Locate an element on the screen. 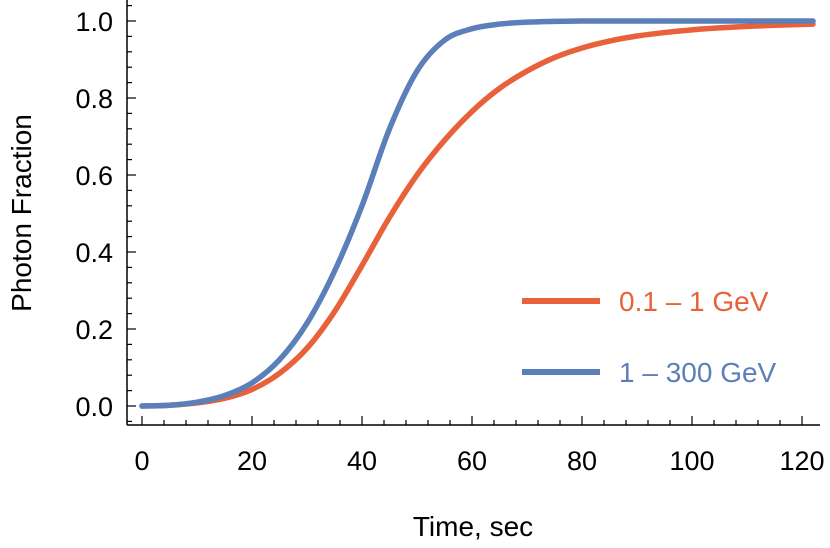 This screenshot has width=830, height=548. y-tick-label: 0.8 is located at coordinates (94, 99).